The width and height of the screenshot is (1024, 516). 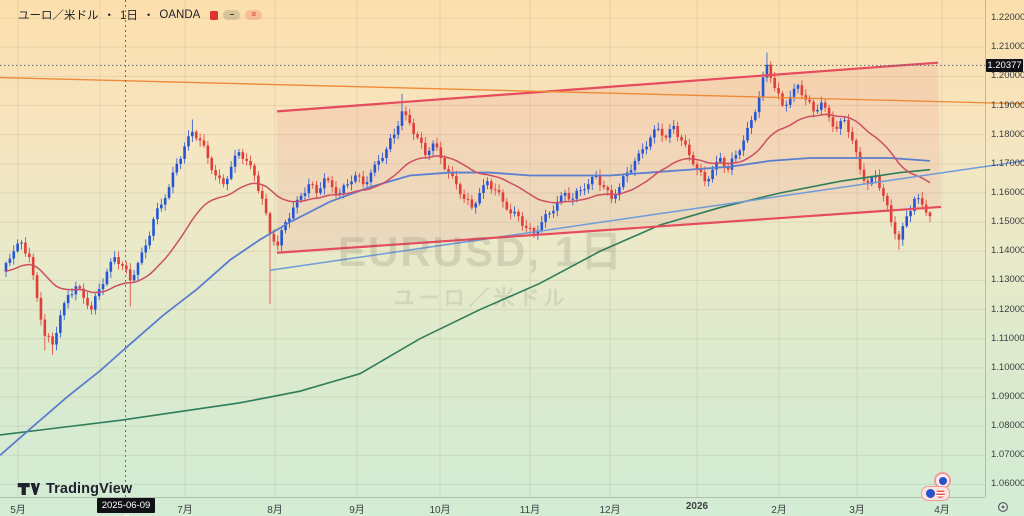 What do you see at coordinates (1007, 163) in the screenshot?
I see `price-tick: 1.17000` at bounding box center [1007, 163].